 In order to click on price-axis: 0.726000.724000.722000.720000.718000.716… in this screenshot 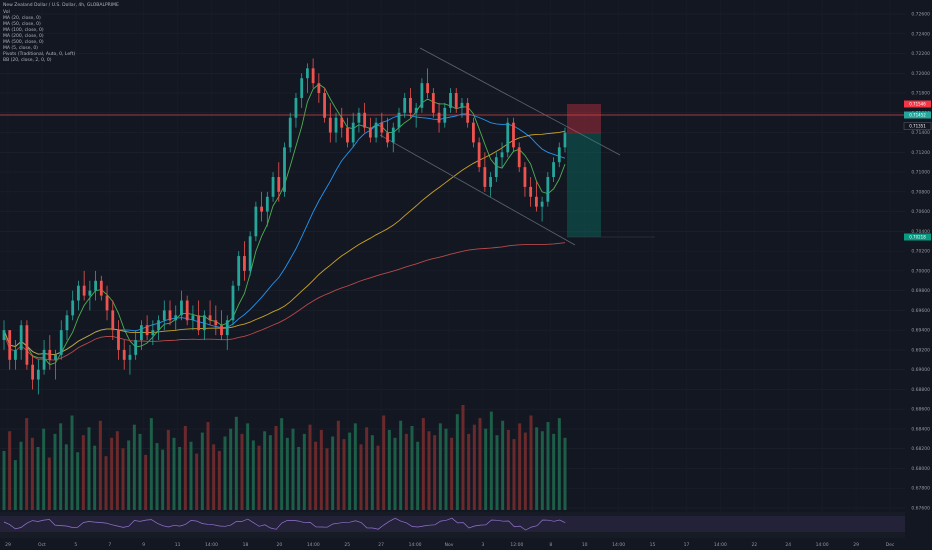, I will do `click(920, 262)`.